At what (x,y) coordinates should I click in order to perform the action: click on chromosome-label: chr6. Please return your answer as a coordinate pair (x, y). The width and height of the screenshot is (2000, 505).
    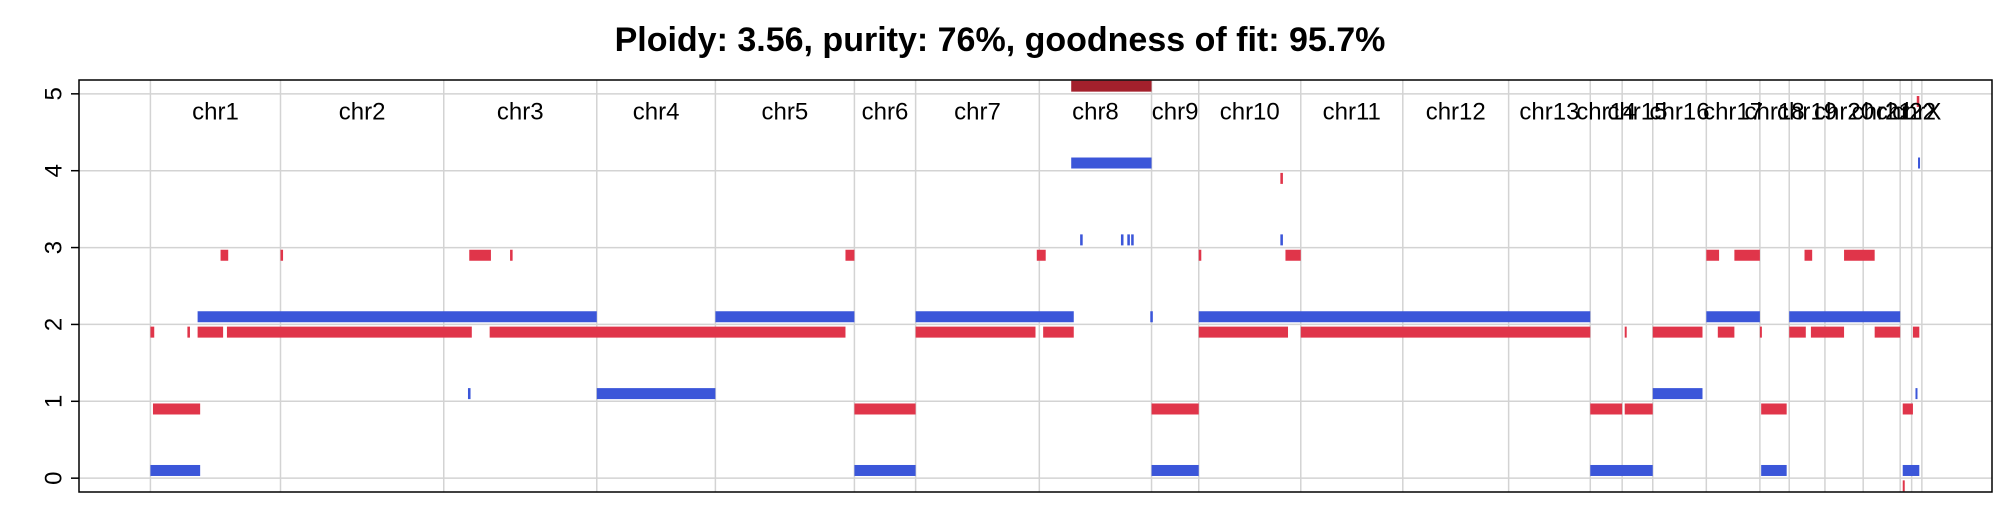
    Looking at the image, I should click on (885, 111).